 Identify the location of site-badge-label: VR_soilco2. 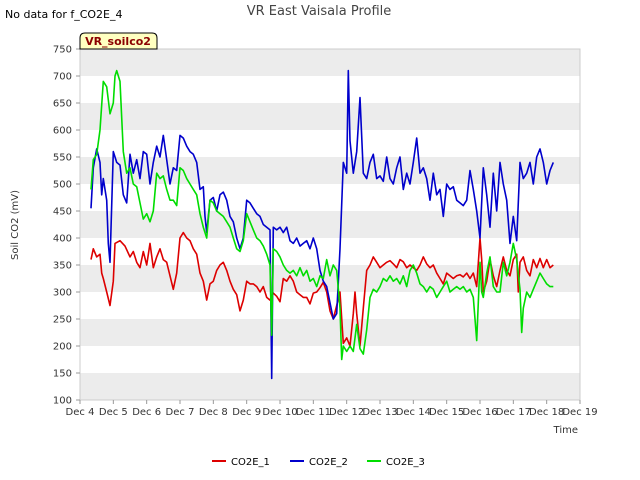
(118, 41).